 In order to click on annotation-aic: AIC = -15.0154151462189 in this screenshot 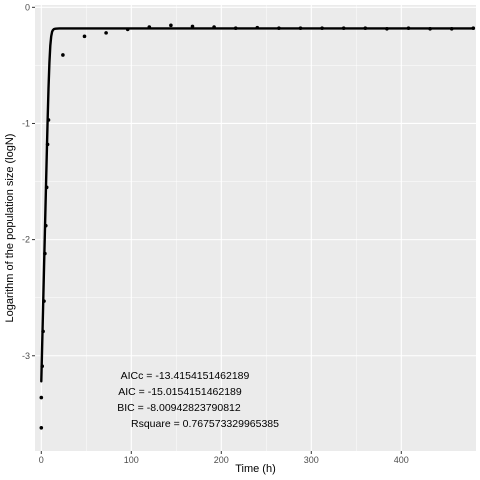, I will do `click(180, 392)`.